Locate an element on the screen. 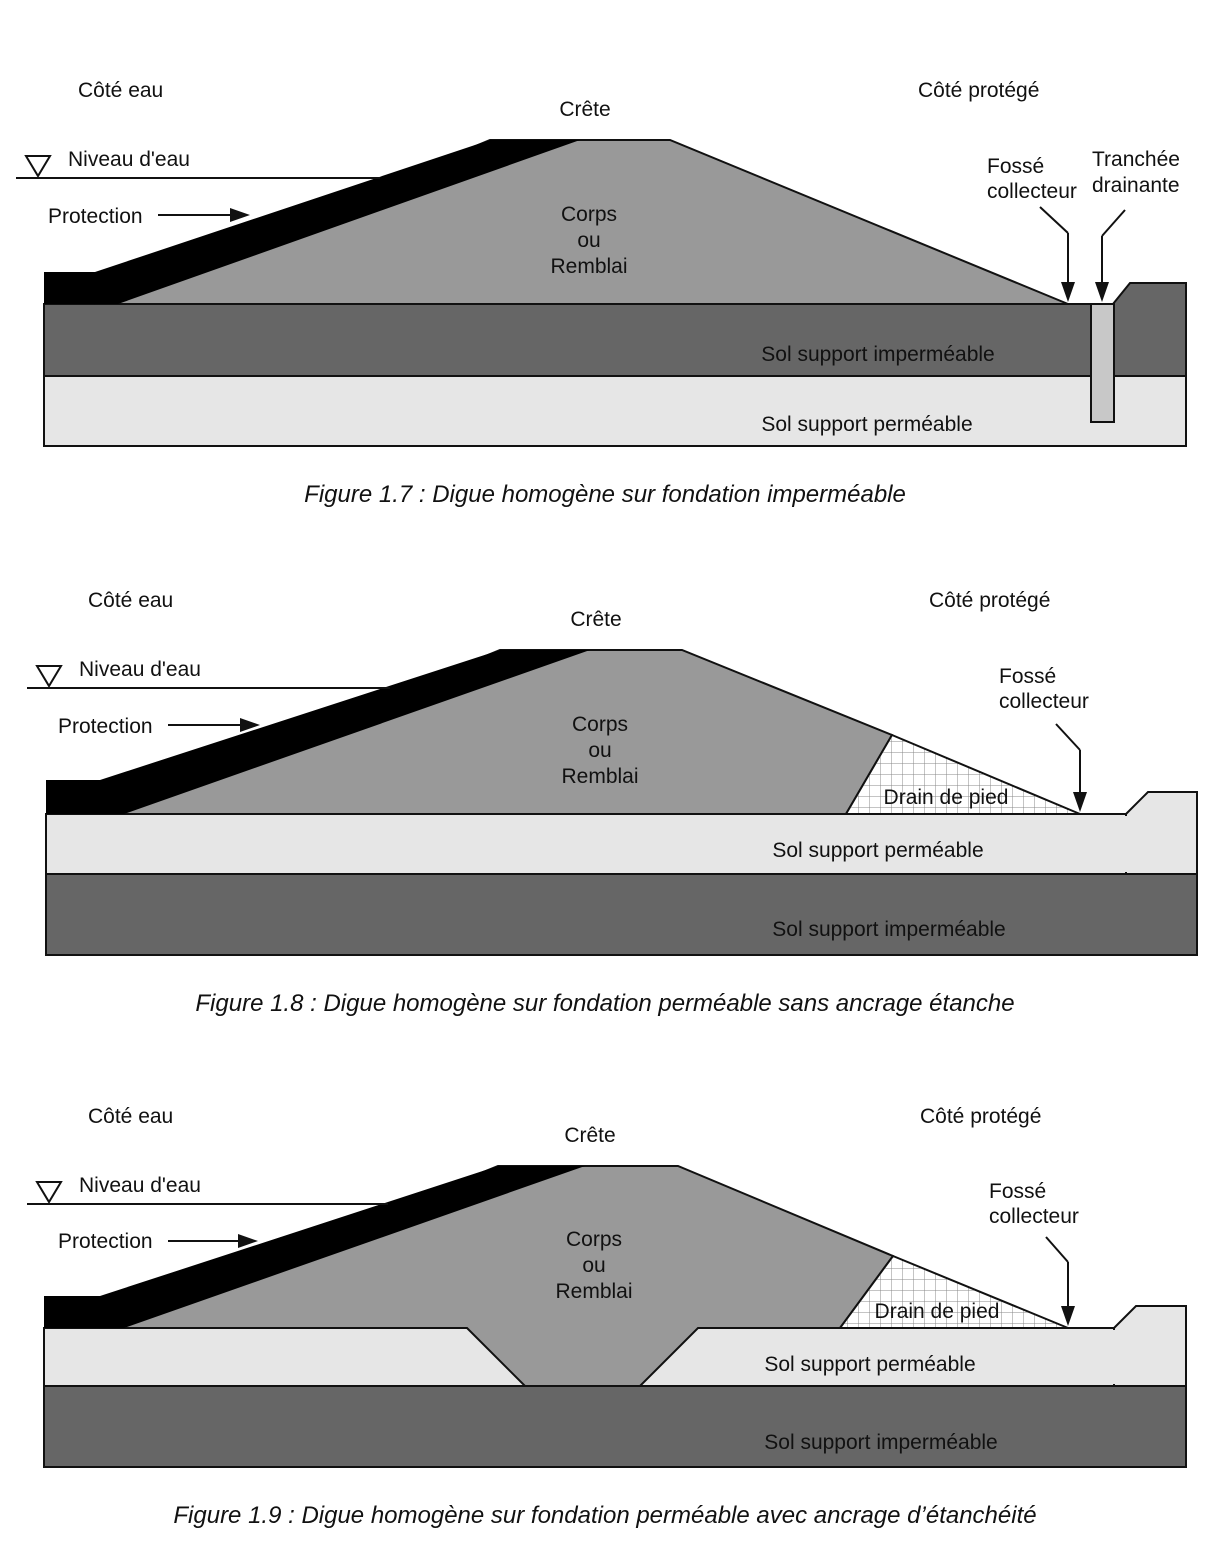 Image resolution: width=1210 pixels, height=1566 pixels. trench-arrow-head is located at coordinates (1102, 292).